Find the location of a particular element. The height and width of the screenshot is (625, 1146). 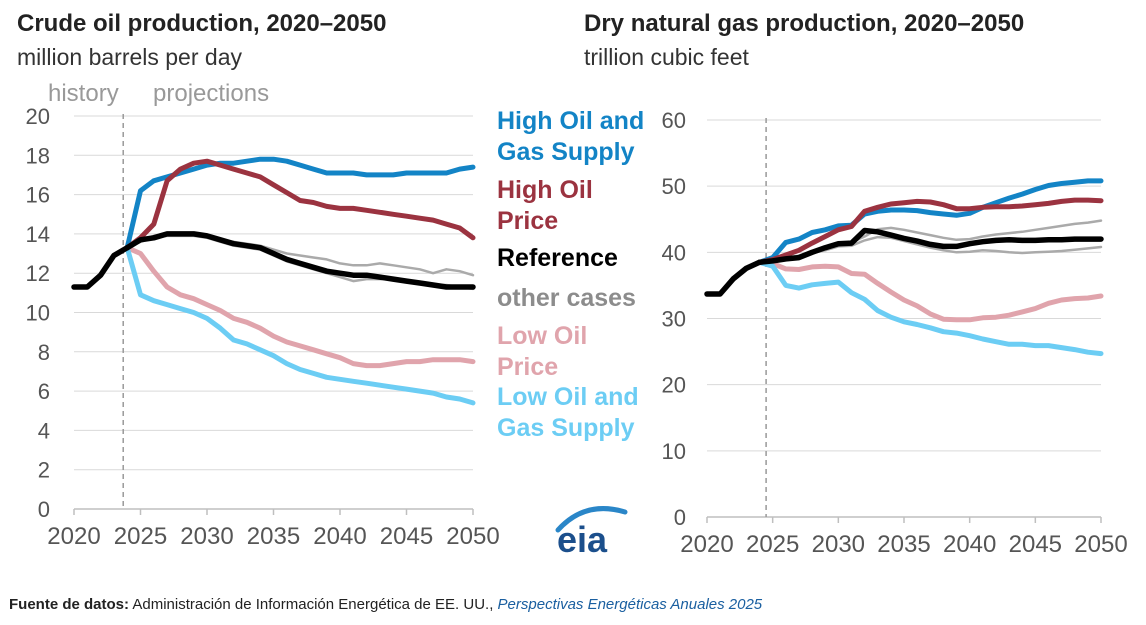

y-tick-label: 50 is located at coordinates (674, 186).